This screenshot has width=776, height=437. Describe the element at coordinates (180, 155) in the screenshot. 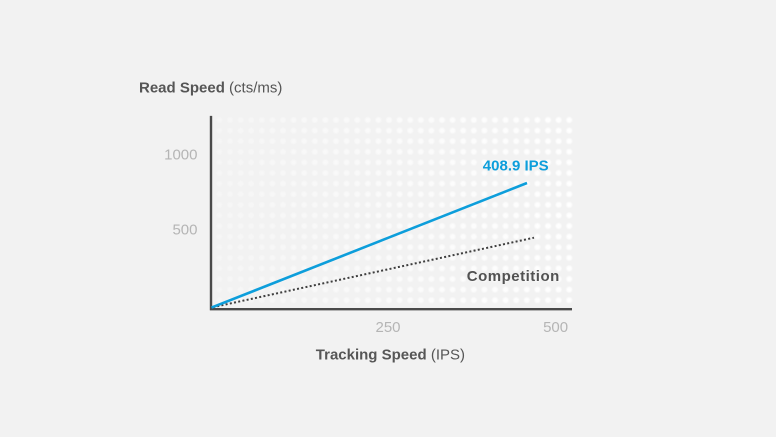

I see `svg-text: 1000` at that location.